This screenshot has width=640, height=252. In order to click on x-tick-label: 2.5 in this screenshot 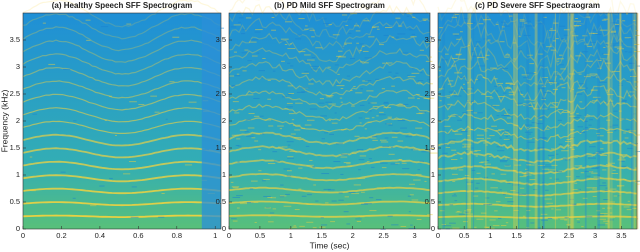, I will do `click(383, 235)`.